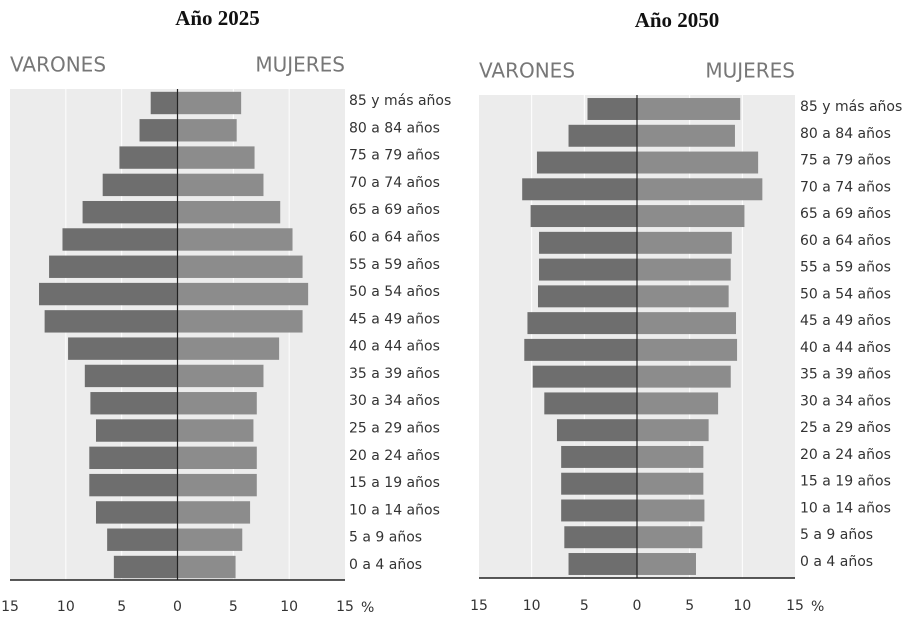 The width and height of the screenshot is (909, 619). Describe the element at coordinates (845, 134) in the screenshot. I see `y-tick-label: 80 a 84 años` at that location.